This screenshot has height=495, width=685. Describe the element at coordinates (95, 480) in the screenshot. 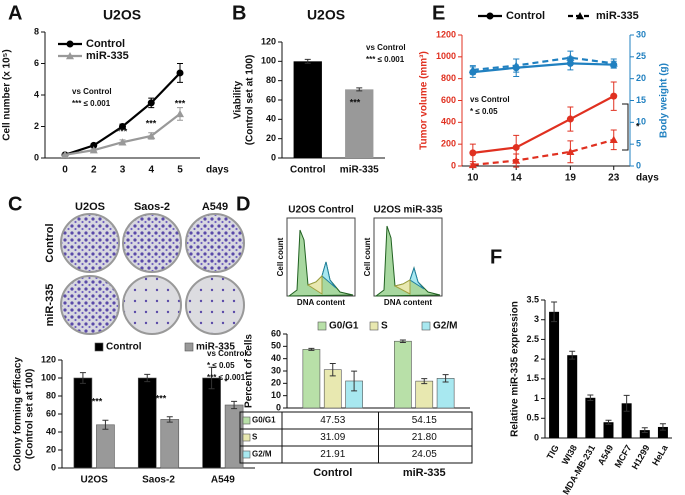

I see `x-tick-label: U2OS` at that location.